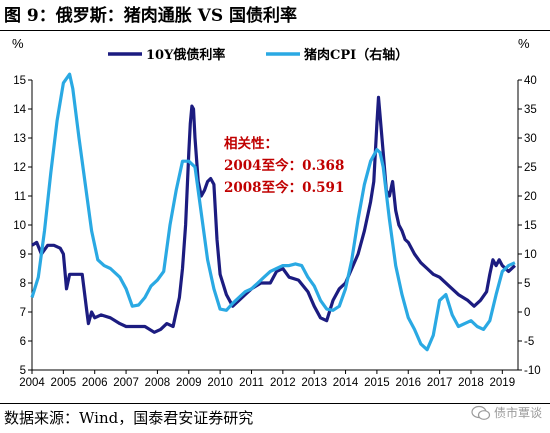  What do you see at coordinates (503, 383) in the screenshot?
I see `x-tick-label: 2019` at bounding box center [503, 383].